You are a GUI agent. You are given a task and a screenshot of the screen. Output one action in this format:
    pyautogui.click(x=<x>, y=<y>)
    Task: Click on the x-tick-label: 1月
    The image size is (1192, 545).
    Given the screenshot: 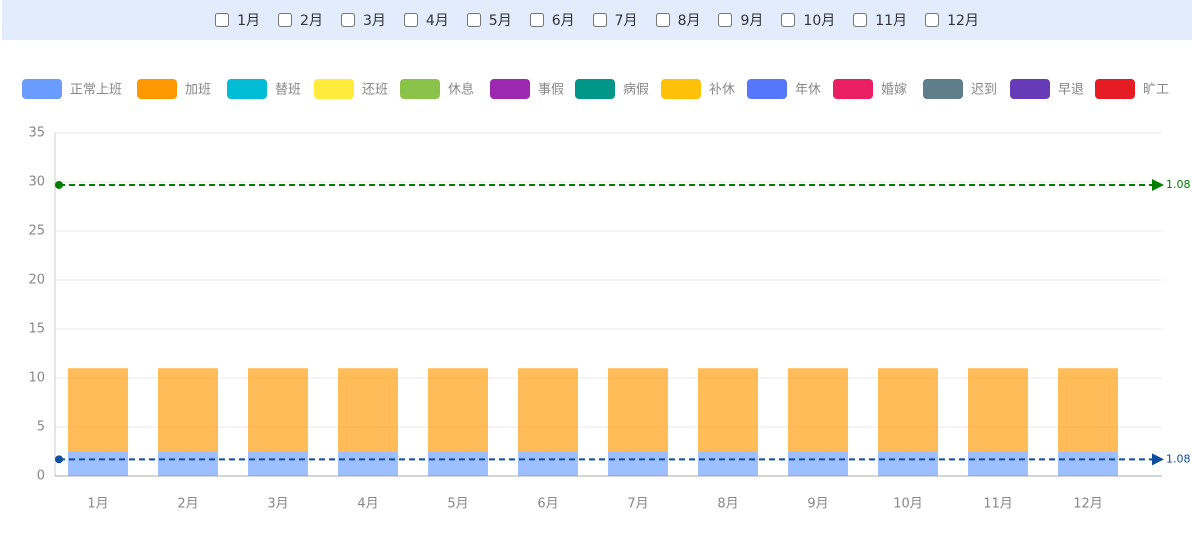 What is the action you would take?
    pyautogui.click(x=97, y=504)
    